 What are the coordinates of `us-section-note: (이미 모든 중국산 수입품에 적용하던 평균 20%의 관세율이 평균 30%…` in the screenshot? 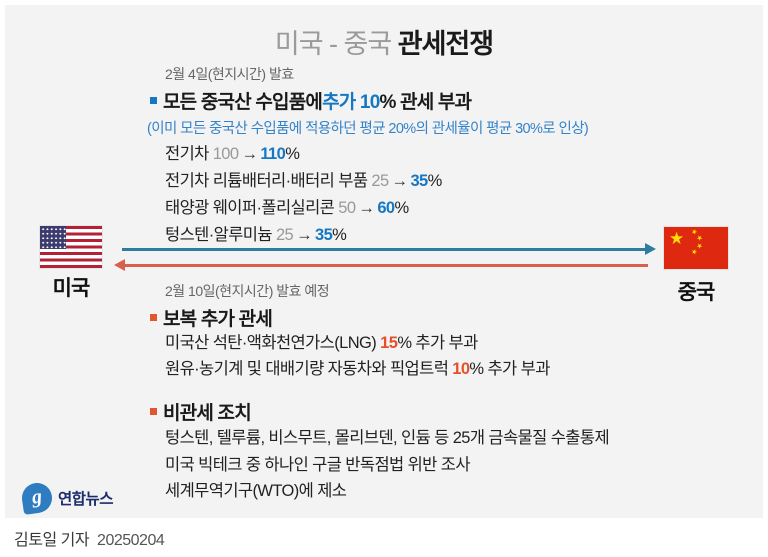 It's located at (368, 129).